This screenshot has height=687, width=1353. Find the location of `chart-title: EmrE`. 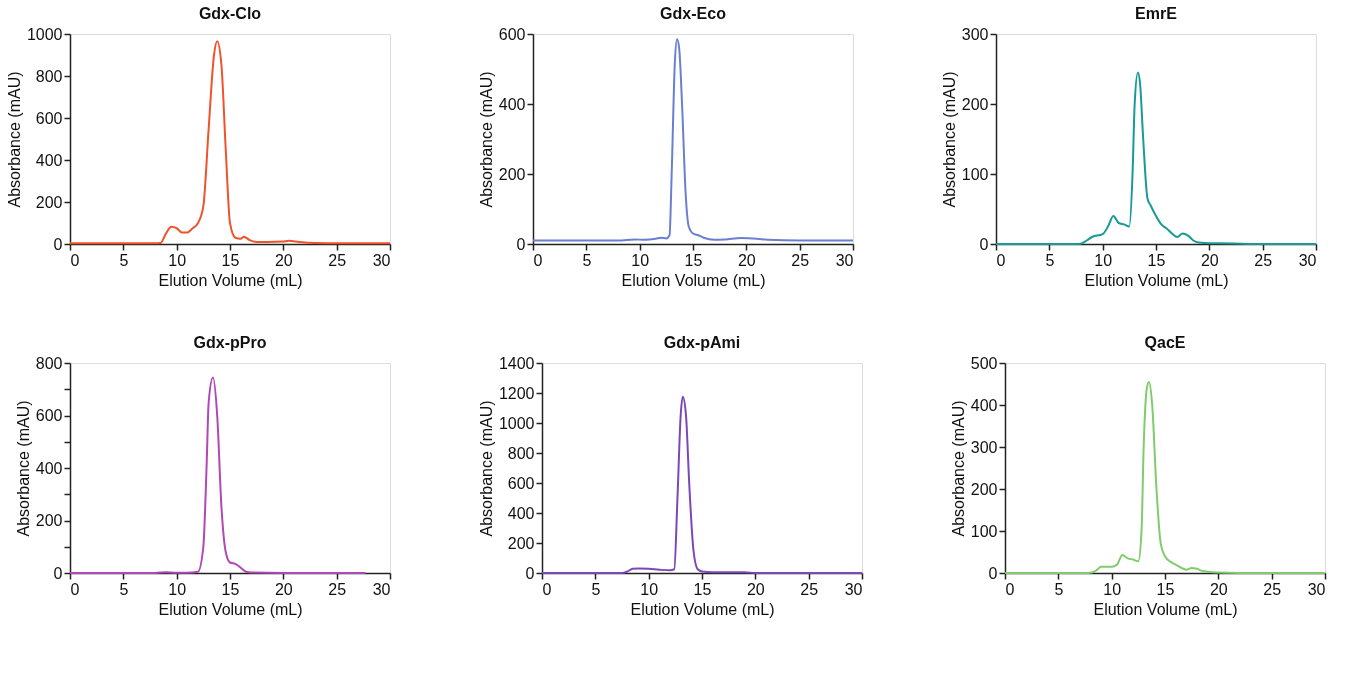

chart-title: EmrE is located at coordinates (1156, 13).